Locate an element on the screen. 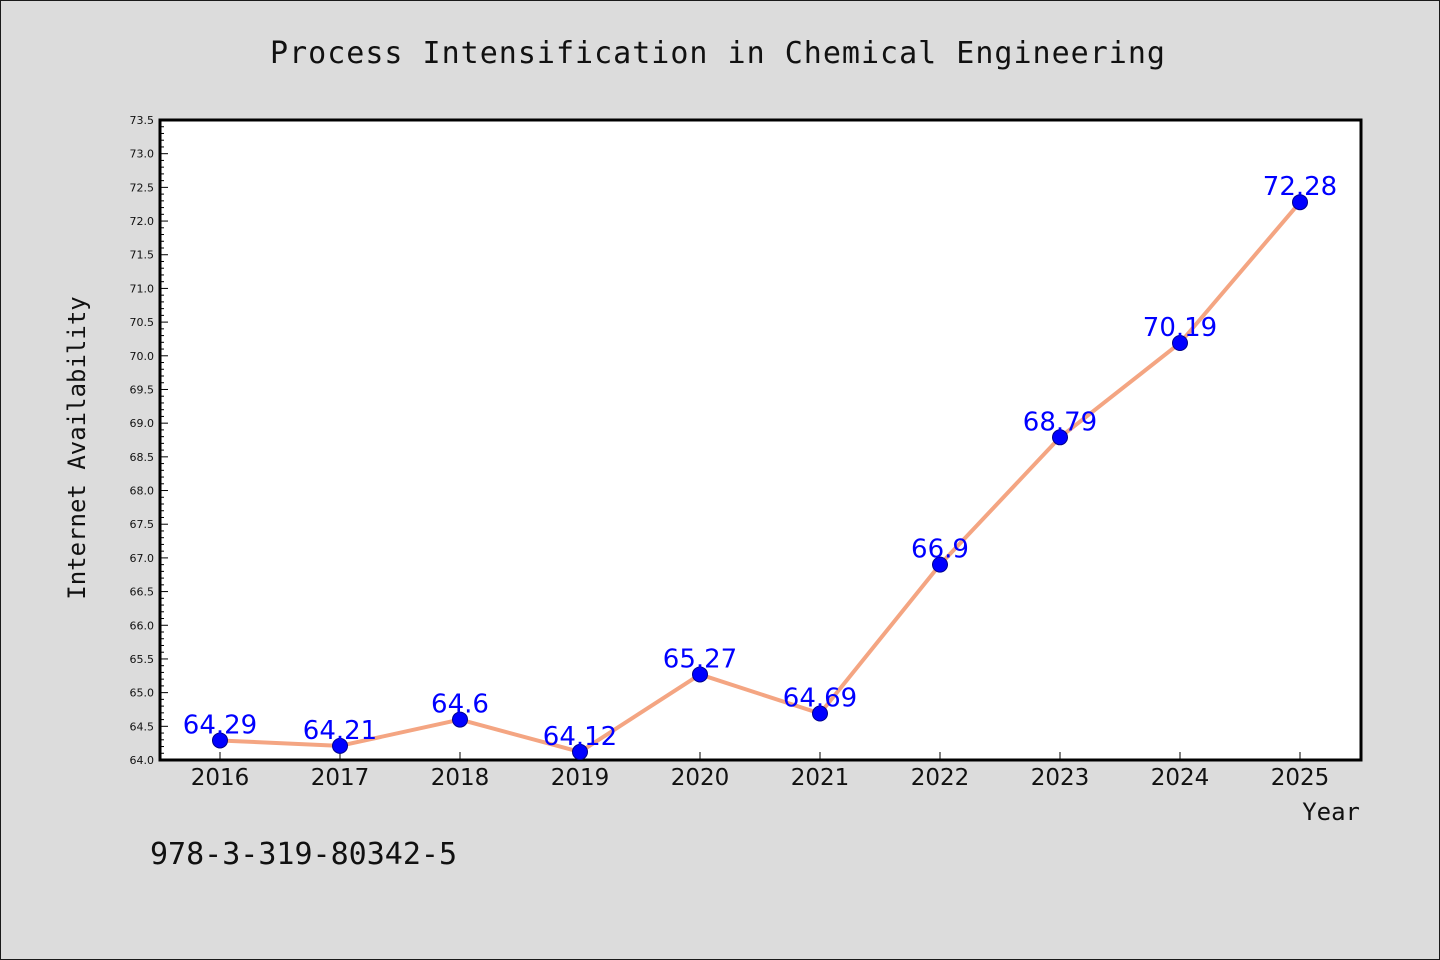 The height and width of the screenshot is (960, 1440). data-label: 64.12 is located at coordinates (580, 737).